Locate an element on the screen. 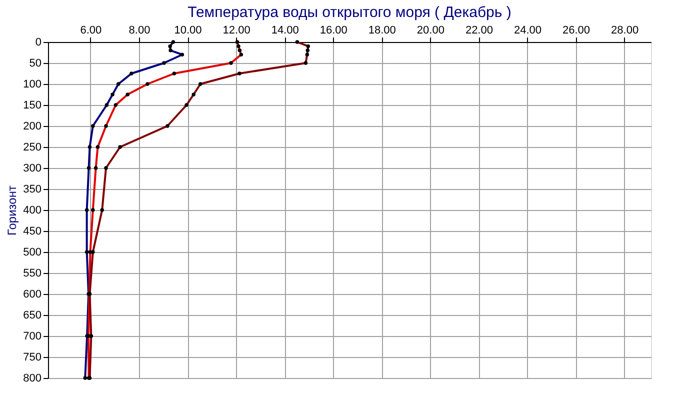  x-tick-label: 10.00 is located at coordinates (188, 30).